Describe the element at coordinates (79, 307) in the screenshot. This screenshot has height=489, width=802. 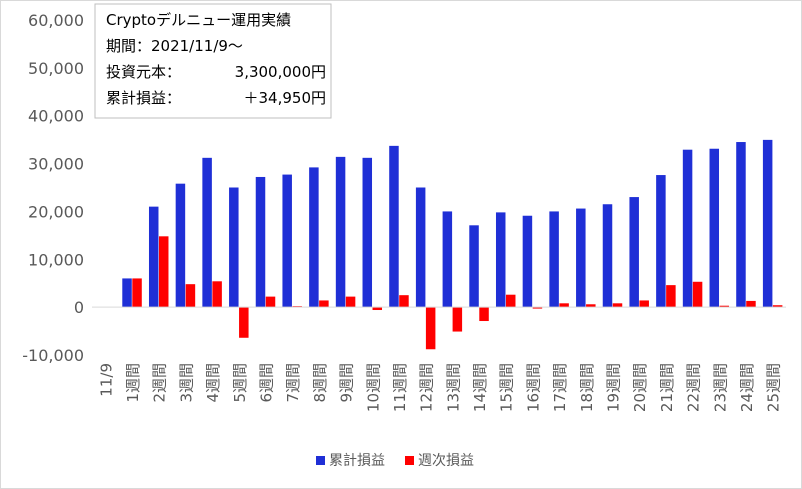
I see `y-tick-label: 0` at that location.